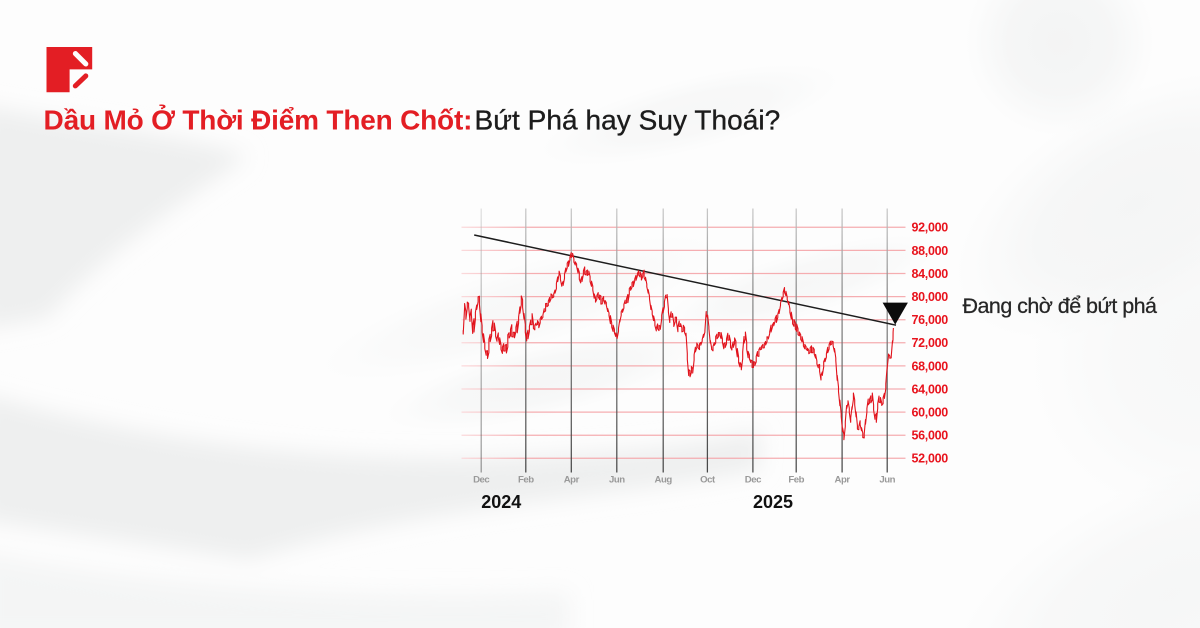 The height and width of the screenshot is (628, 1200). I want to click on svg-text: Đang chờ để bứt phá, so click(1060, 306).